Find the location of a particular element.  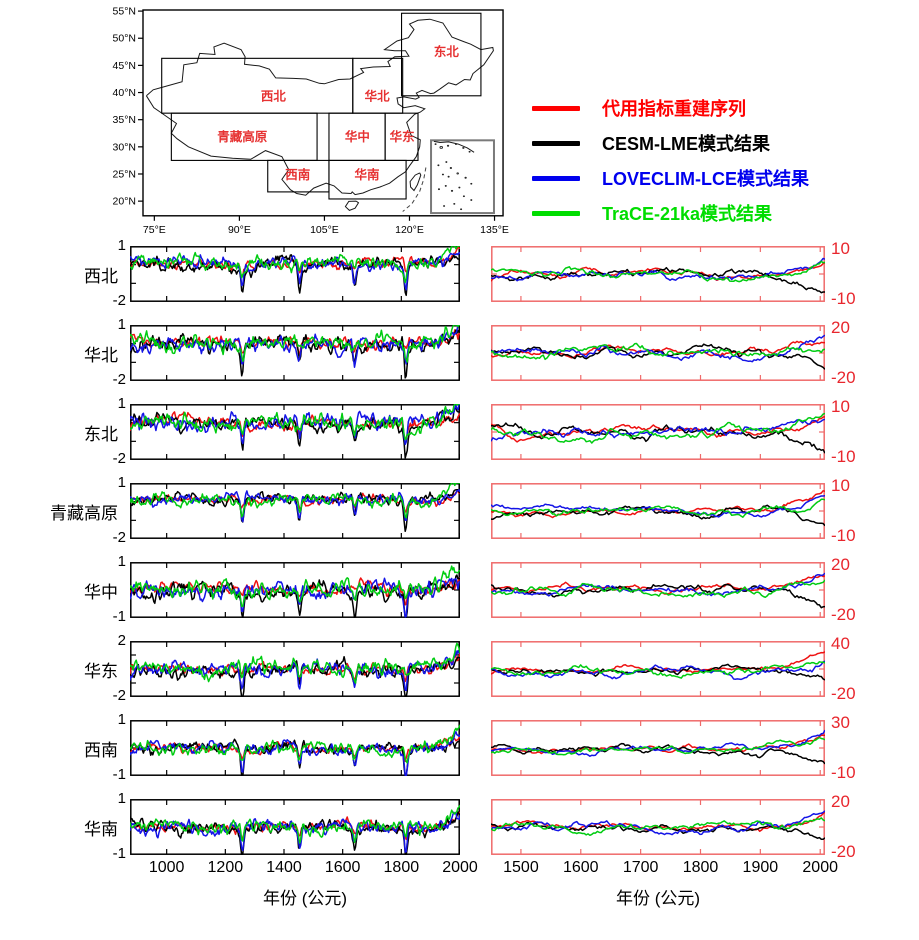

taiwan-outline is located at coordinates (415, 182).